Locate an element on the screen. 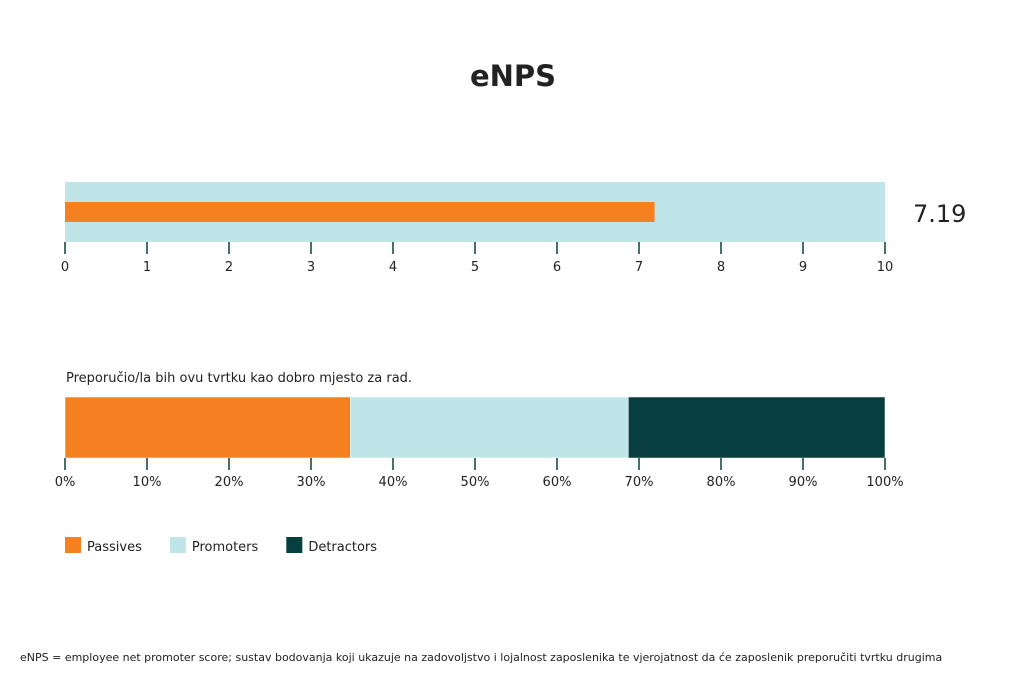  x-tick-label: 4 is located at coordinates (393, 267).